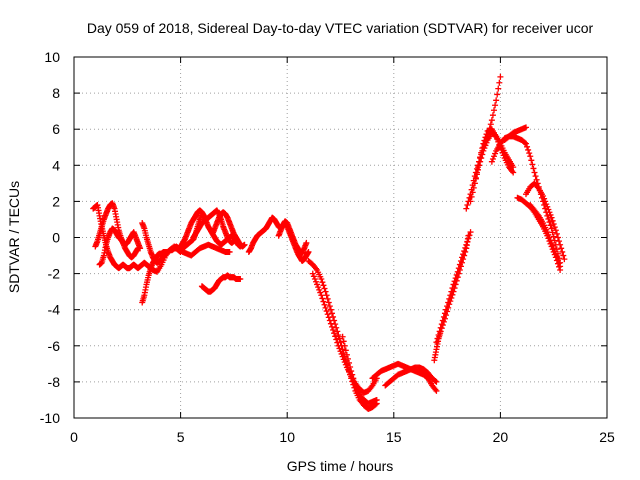  I want to click on series-sat-s, so click(453, 287).